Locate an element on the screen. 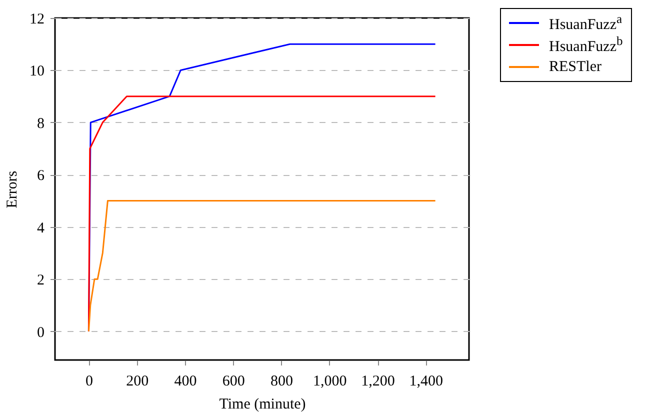  x-axis-title: Time (minute) is located at coordinates (262, 404).